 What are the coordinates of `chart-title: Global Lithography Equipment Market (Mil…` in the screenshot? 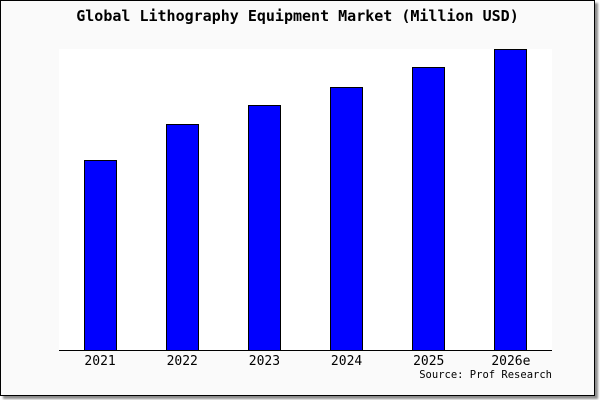 It's located at (297, 16).